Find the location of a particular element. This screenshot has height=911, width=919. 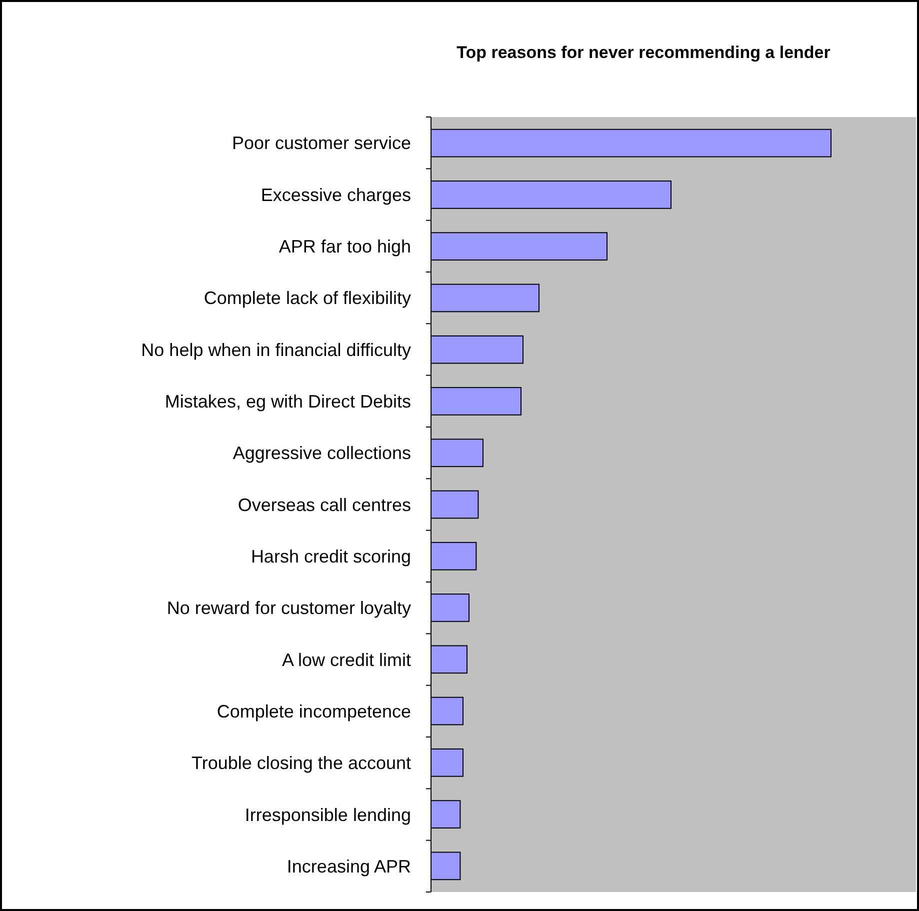

y-tick-label: Complete lack of flexibility is located at coordinates (307, 298).